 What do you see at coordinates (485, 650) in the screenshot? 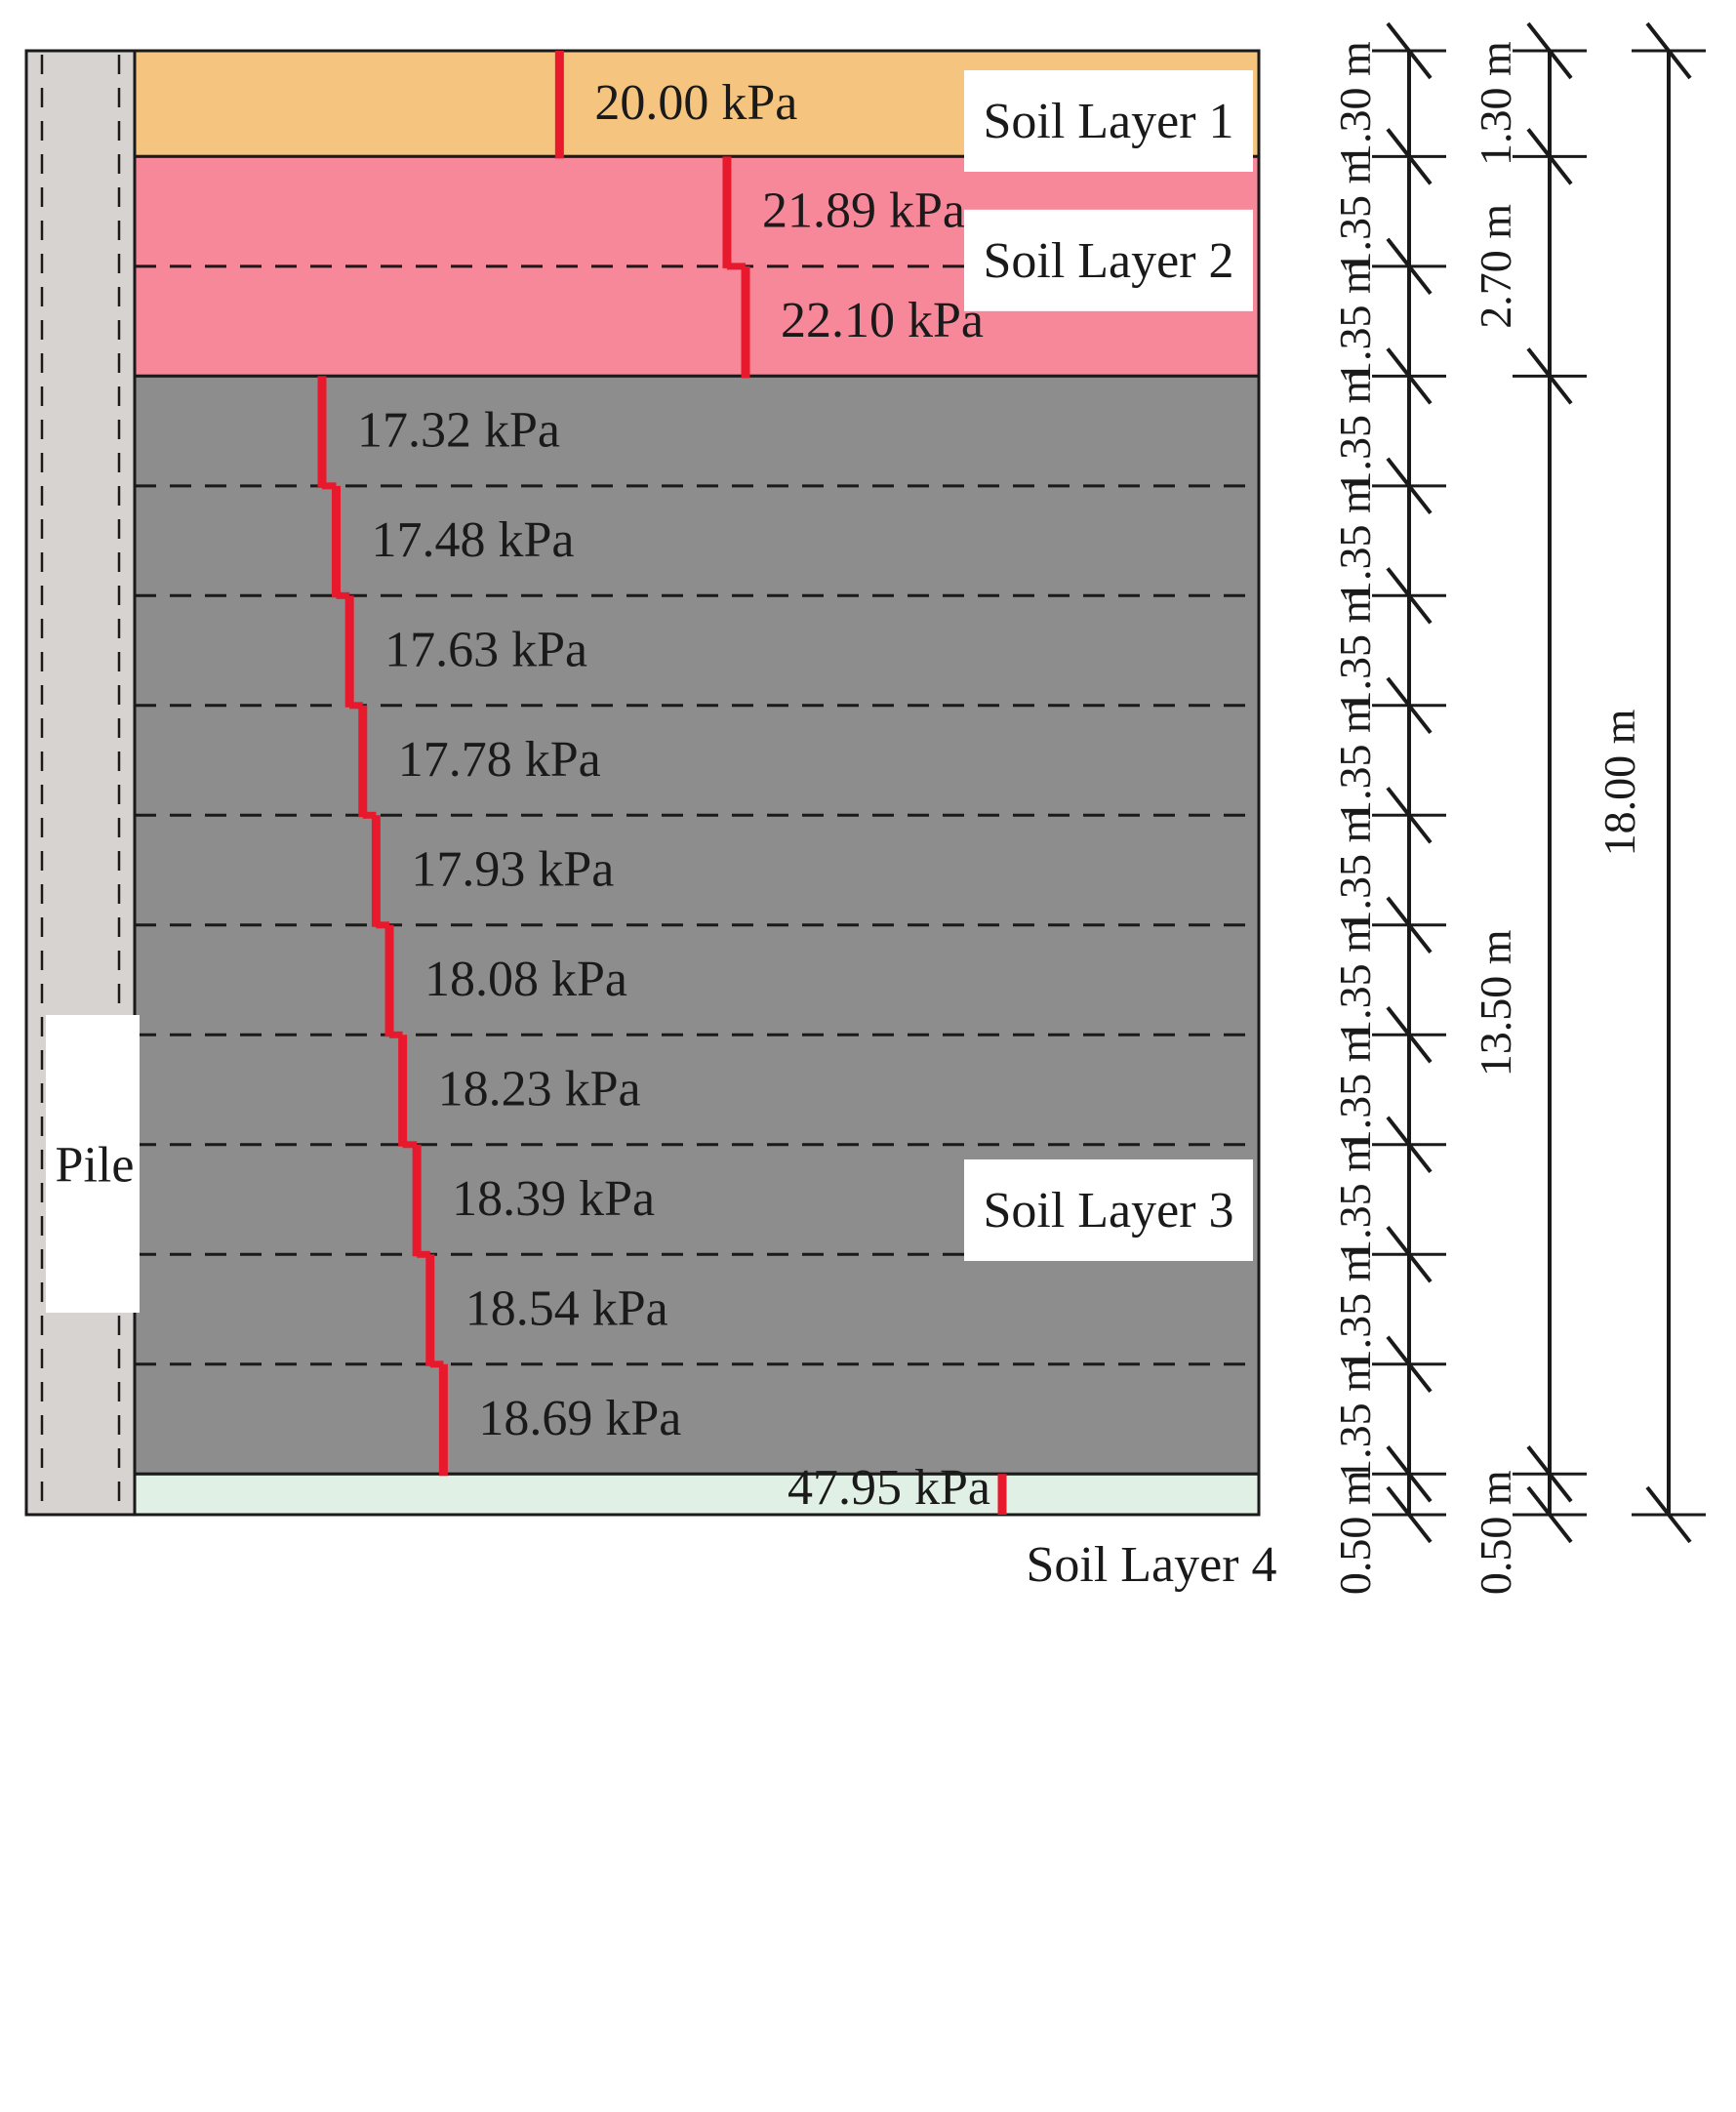
I see `stress-value-label: 17.63 kPa` at bounding box center [485, 650].